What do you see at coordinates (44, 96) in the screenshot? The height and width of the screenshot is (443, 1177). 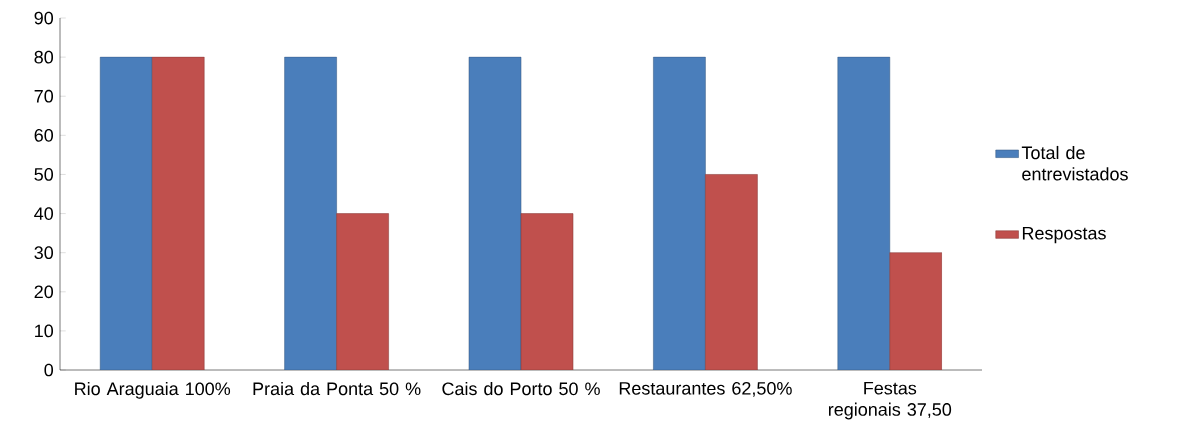 I see `y-tick-label: 70` at bounding box center [44, 96].